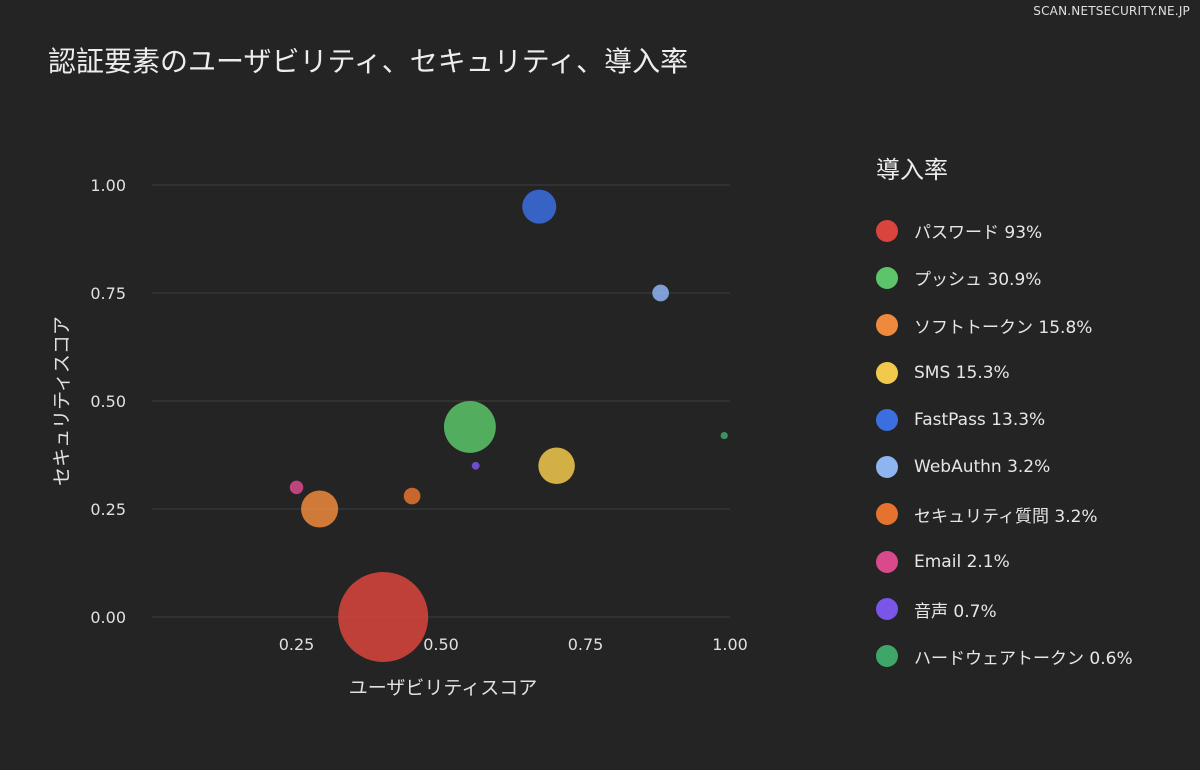  Describe the element at coordinates (978, 280) in the screenshot. I see `legend-label: プッシュ 30.9%` at that location.